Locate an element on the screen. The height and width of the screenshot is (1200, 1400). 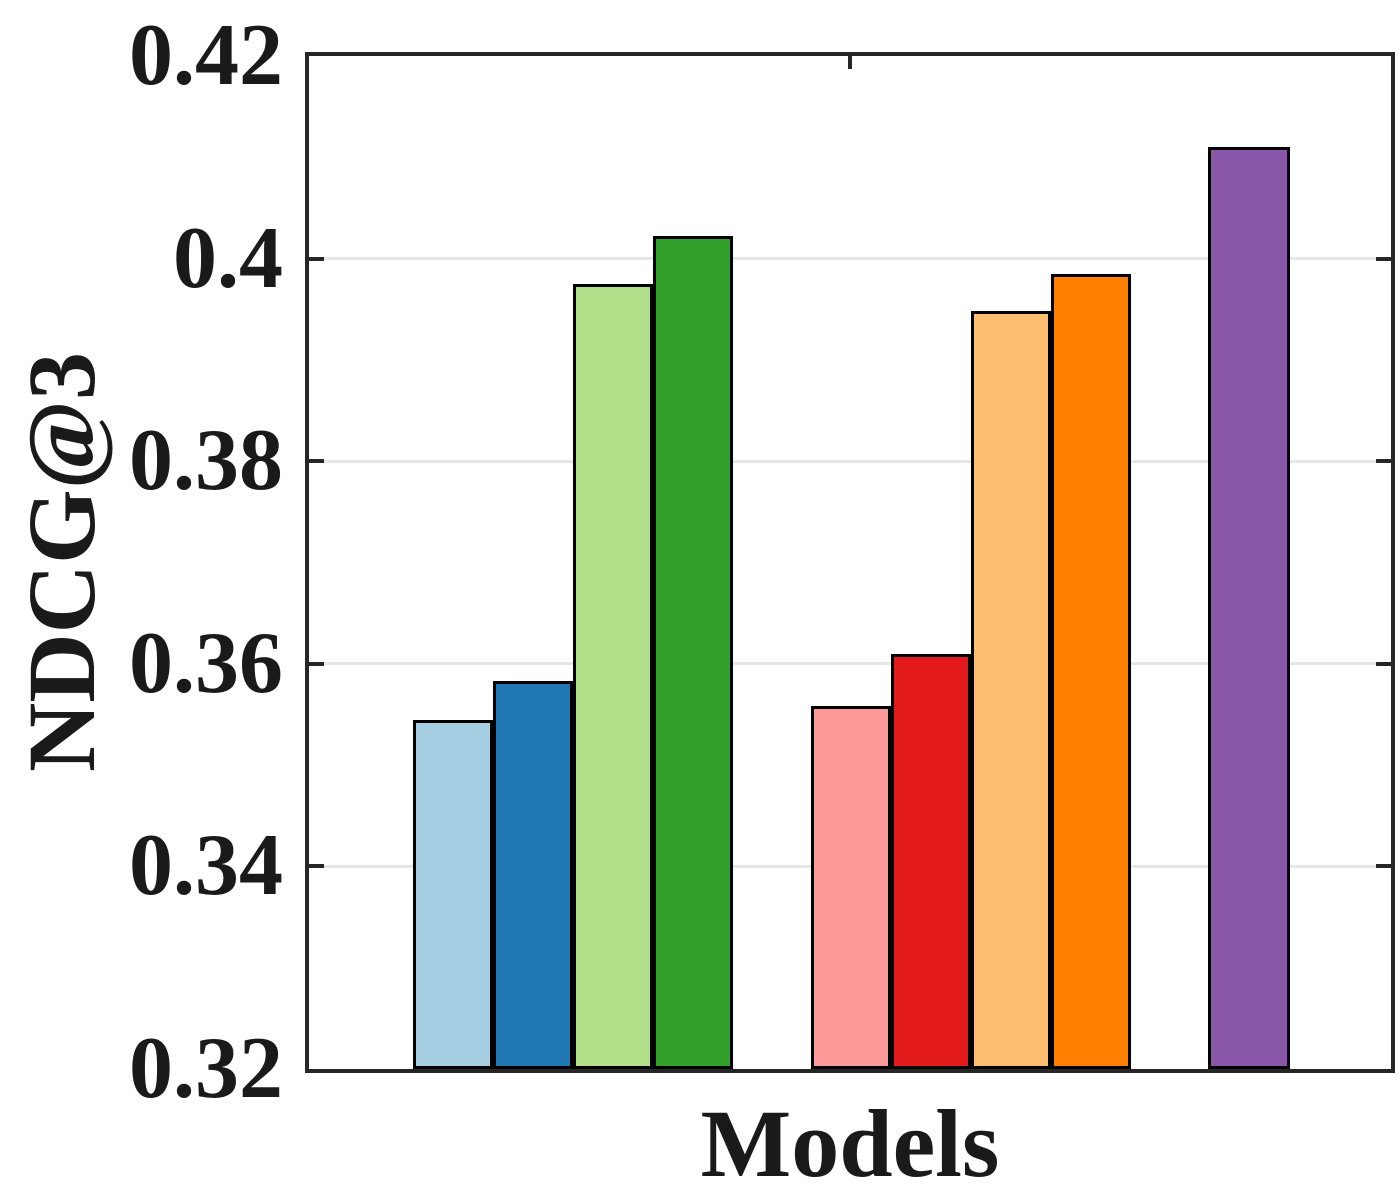
y-axis-label: NDCG@3 is located at coordinates (61, 562).